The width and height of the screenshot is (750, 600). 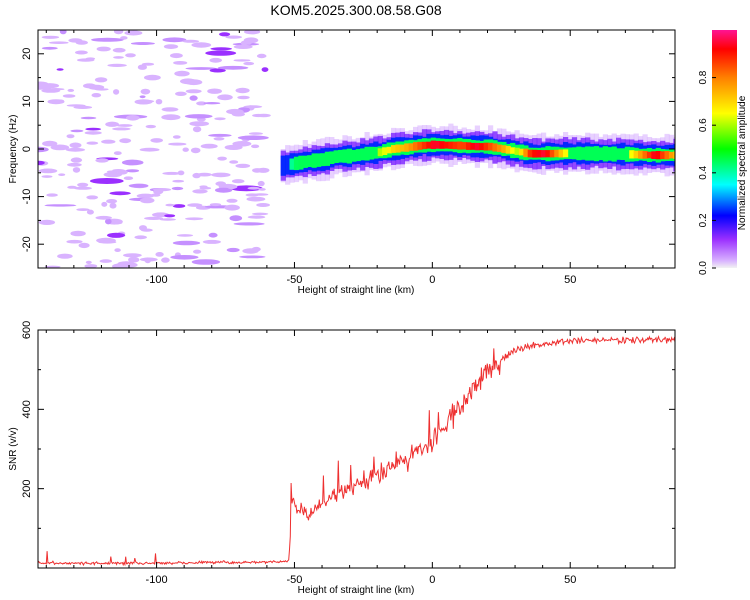 I want to click on x-tick-label: 50, so click(x=570, y=280).